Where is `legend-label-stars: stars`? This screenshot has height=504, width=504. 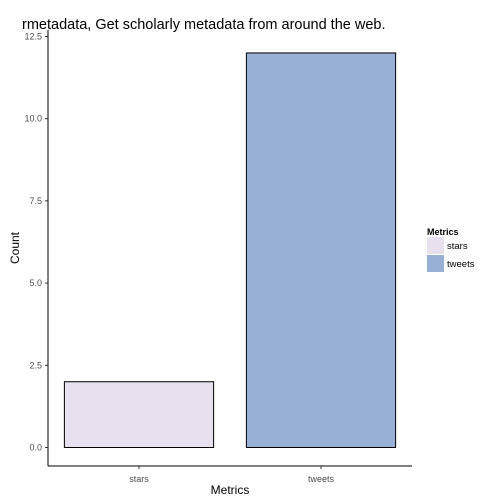 legend-label-stars: stars is located at coordinates (457, 246).